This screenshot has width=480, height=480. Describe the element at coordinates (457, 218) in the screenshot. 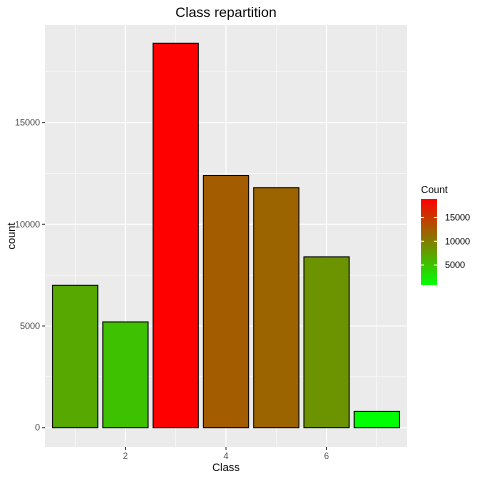

I see `legend-tick-label: 15000` at that location.